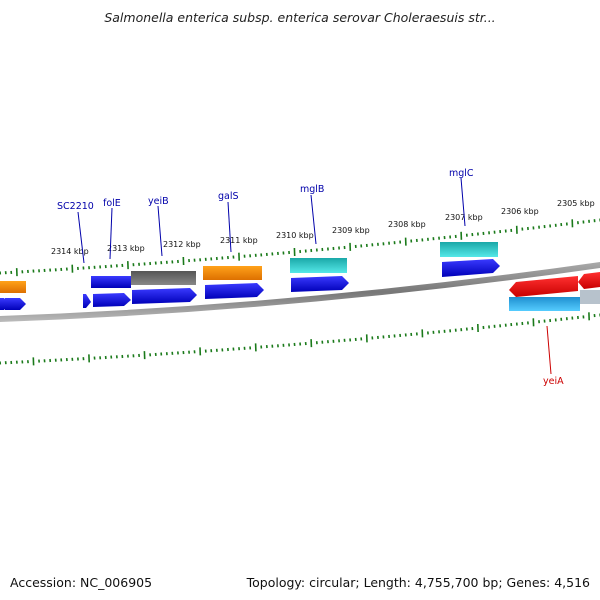 The height and width of the screenshot is (600, 600). Describe the element at coordinates (313, 219) in the screenshot. I see `leader-mglB` at that location.